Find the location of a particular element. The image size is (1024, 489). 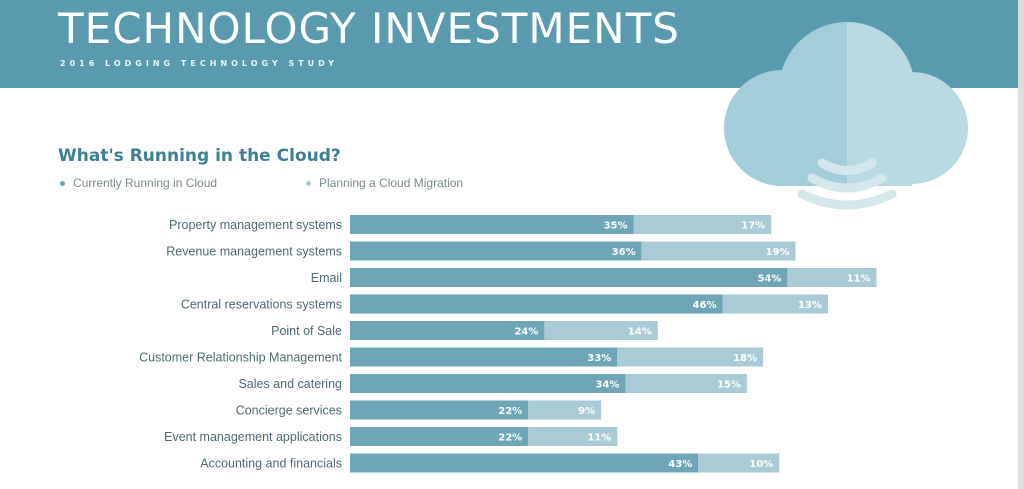

category-label: Concierge services is located at coordinates (289, 411).